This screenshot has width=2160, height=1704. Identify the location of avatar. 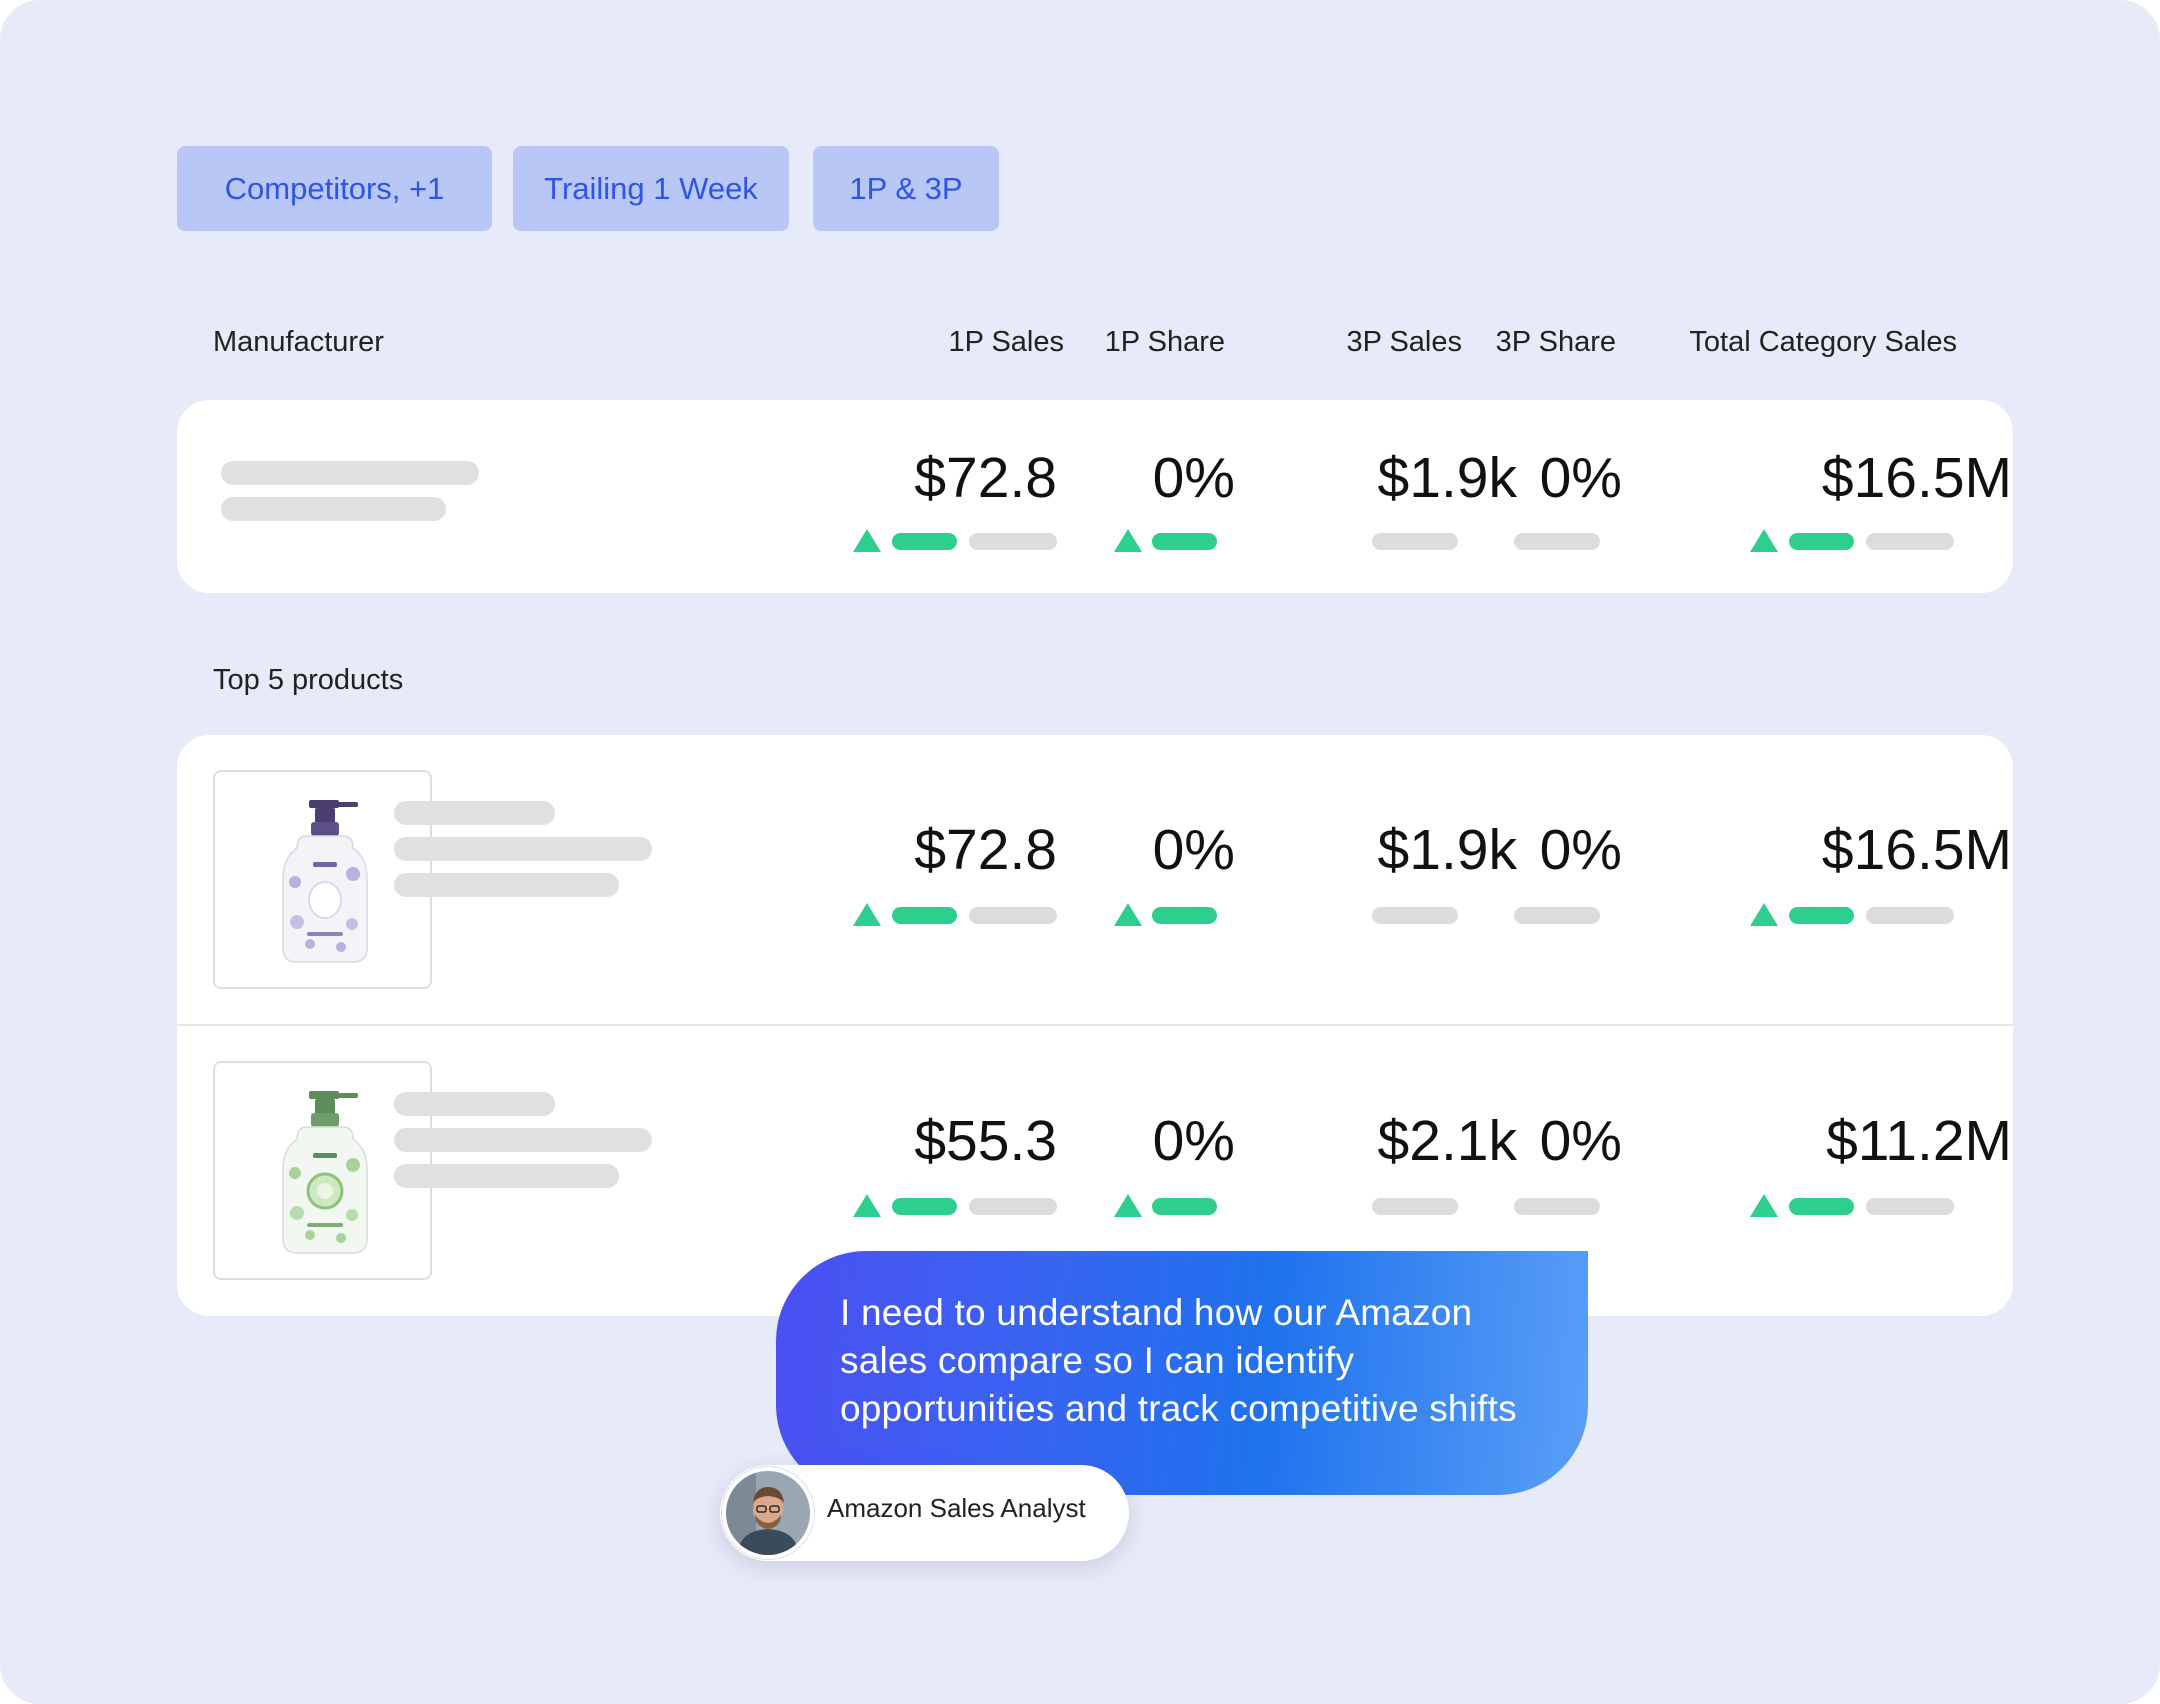
(768, 1513).